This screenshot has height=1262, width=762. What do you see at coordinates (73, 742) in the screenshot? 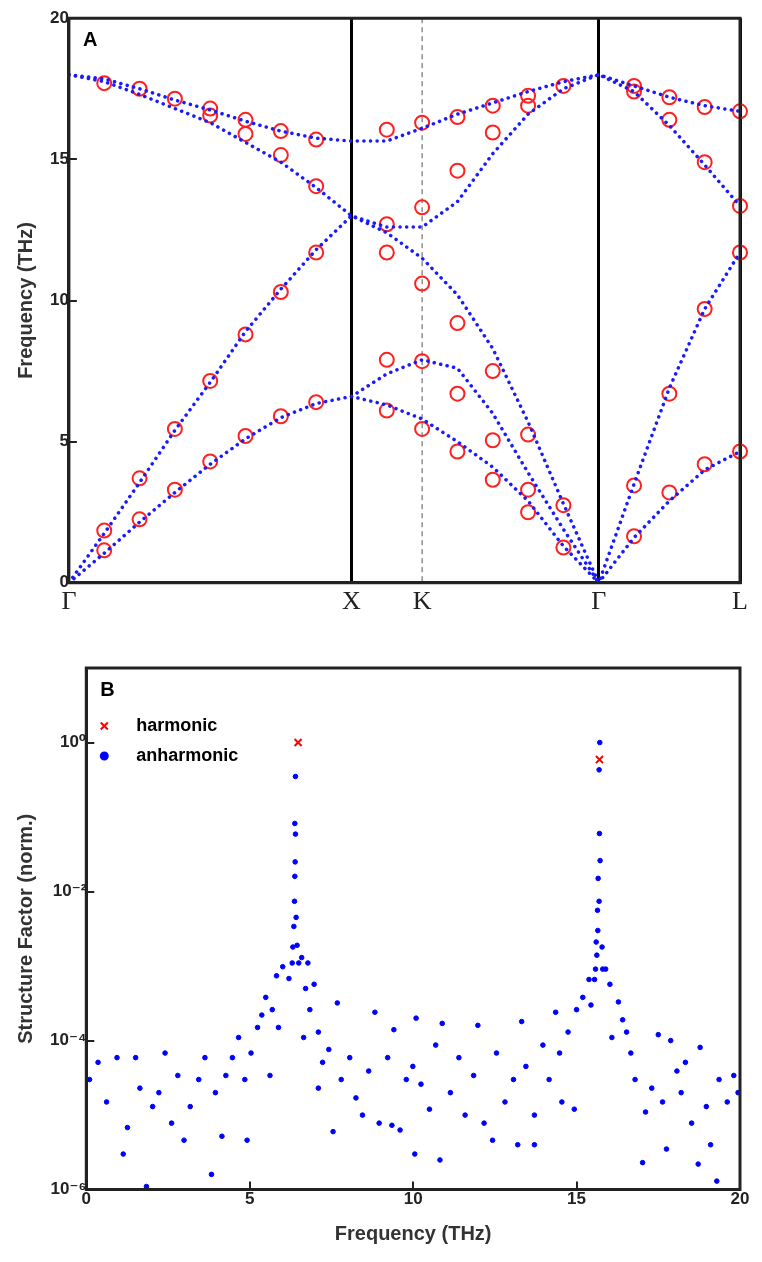
I see `y-tick-label: 10⁰` at bounding box center [73, 742].